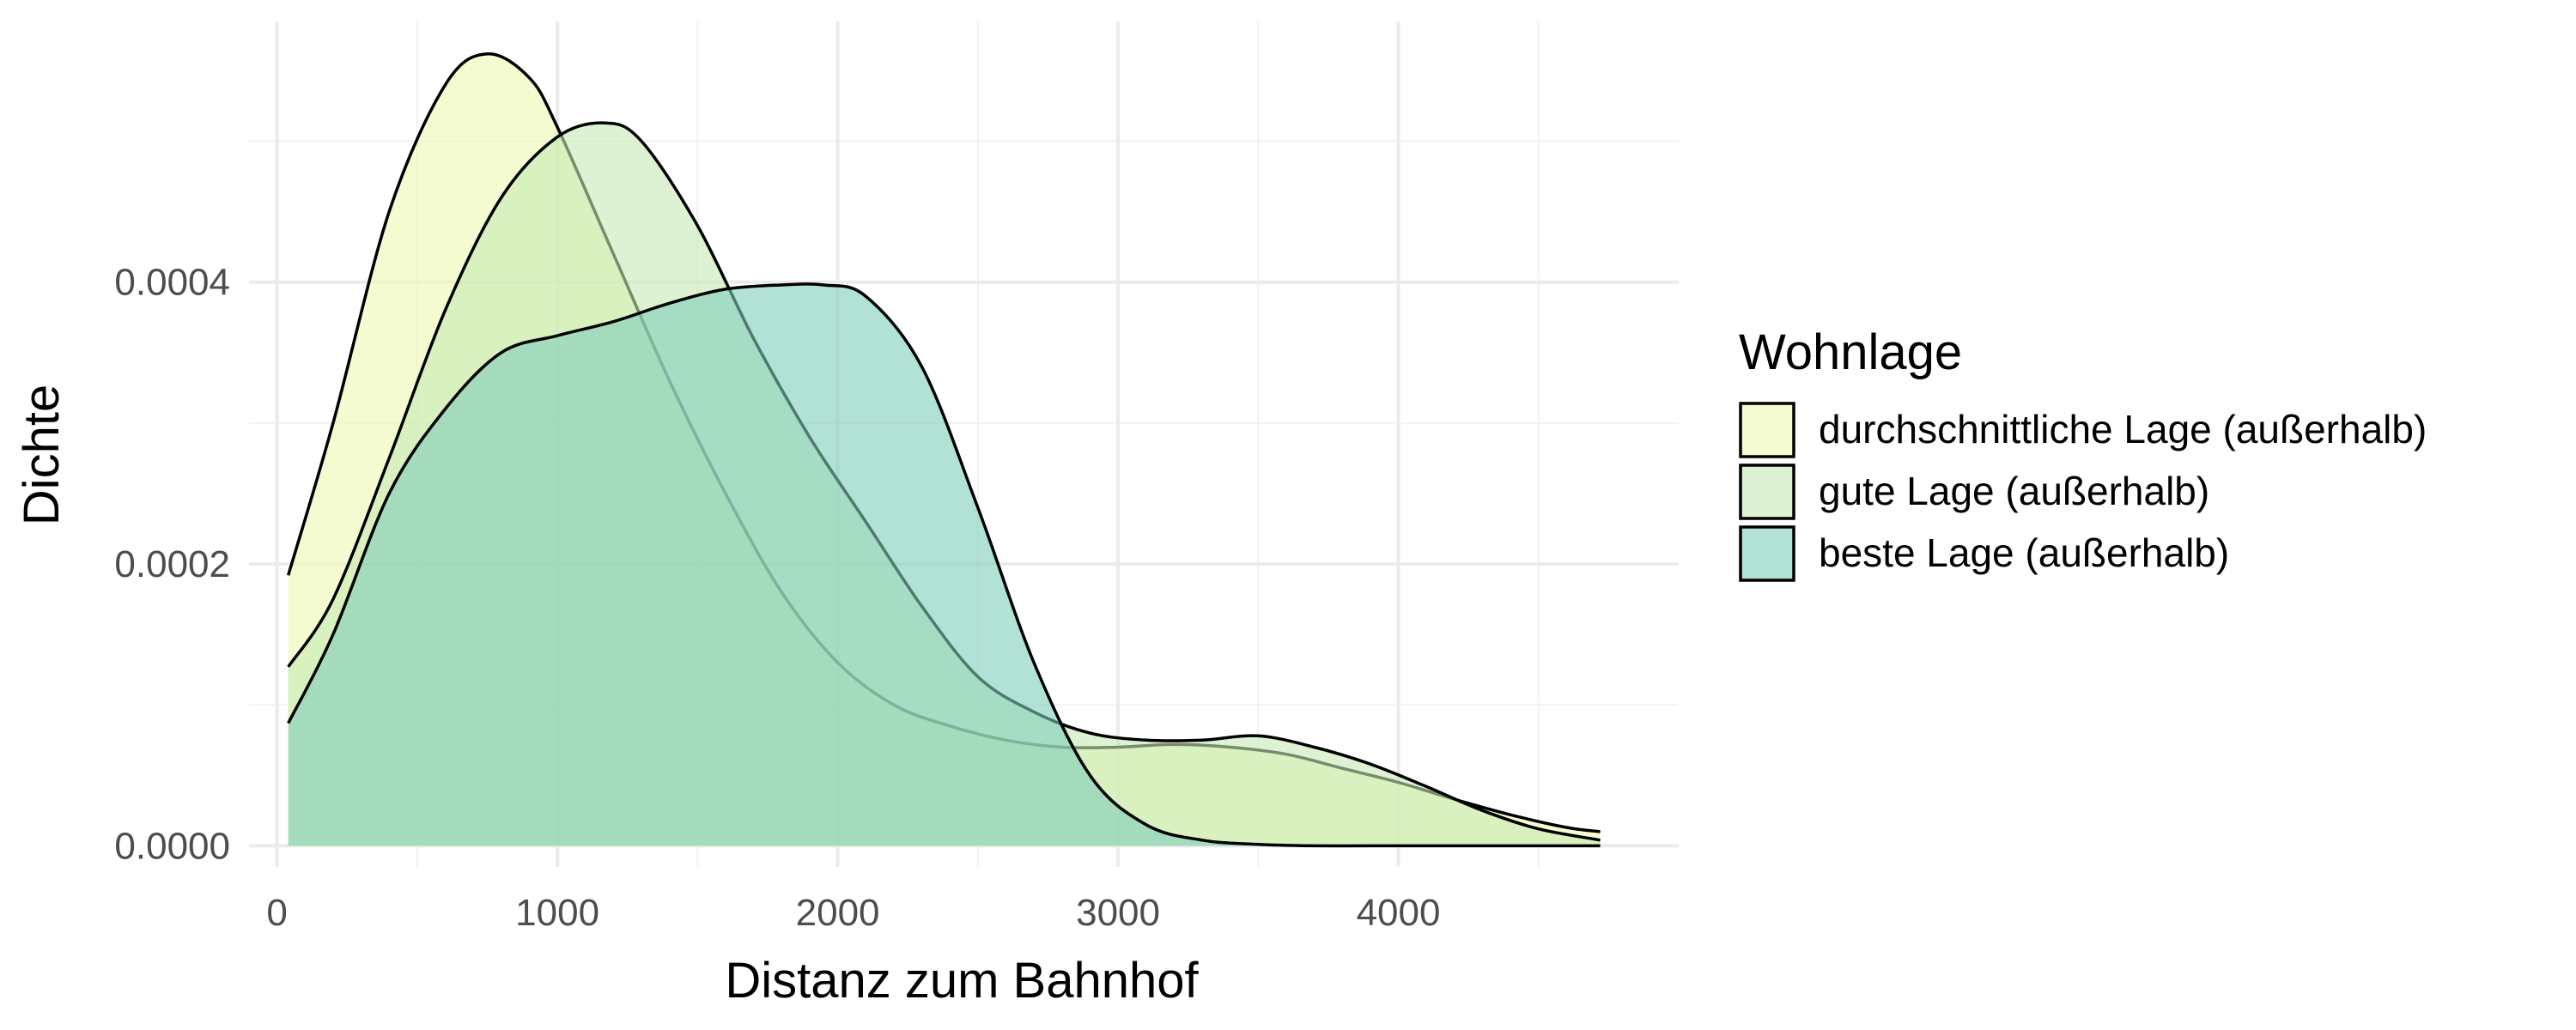 The width and height of the screenshot is (2576, 1030). I want to click on x-tick-label: 3000, so click(1118, 913).